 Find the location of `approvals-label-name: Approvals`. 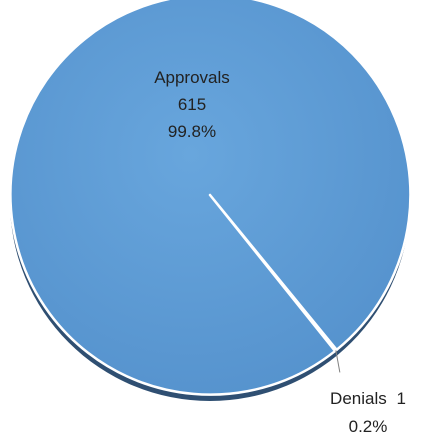

approvals-label-name: Approvals is located at coordinates (192, 77).